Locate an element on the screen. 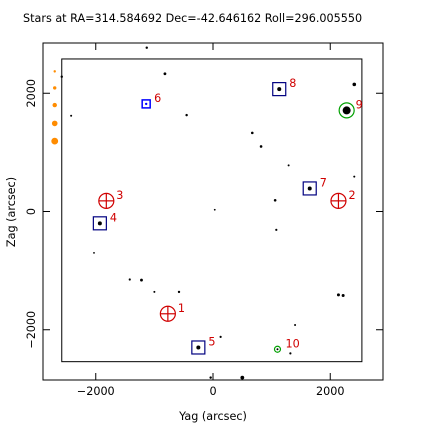  star-id-label: 6 is located at coordinates (157, 98).